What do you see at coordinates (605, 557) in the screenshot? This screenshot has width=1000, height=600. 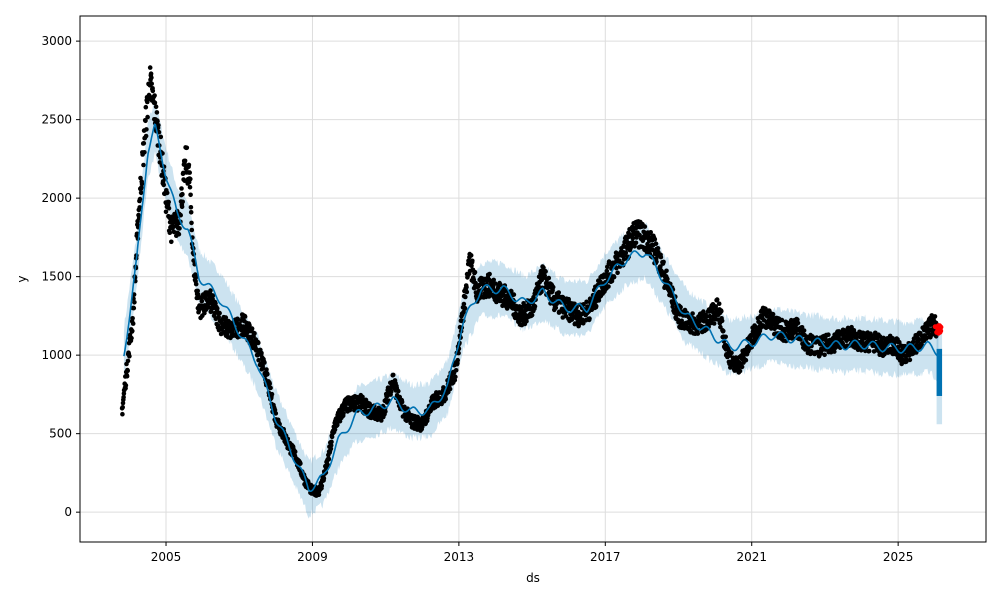 I see `x-tick-label: 2017` at bounding box center [605, 557].